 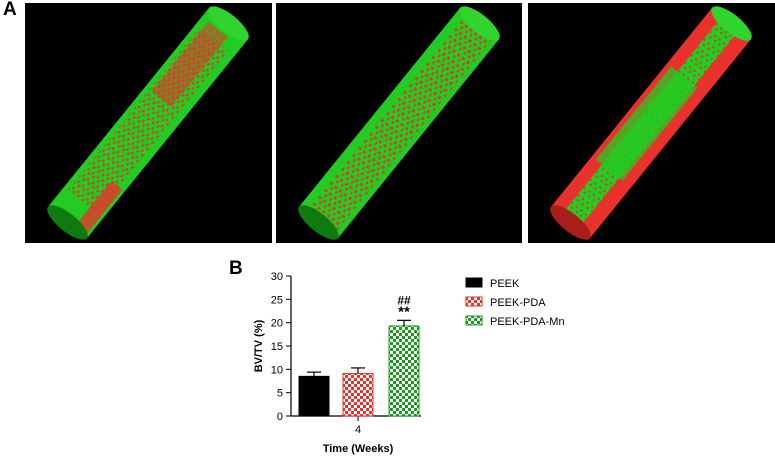 I want to click on y-tick-label: 5, so click(x=280, y=394).